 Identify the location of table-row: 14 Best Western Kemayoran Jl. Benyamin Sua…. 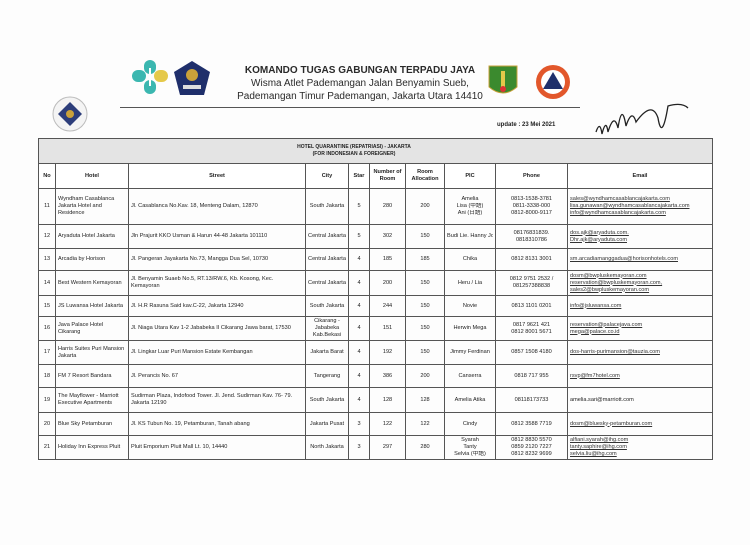
(376, 283).